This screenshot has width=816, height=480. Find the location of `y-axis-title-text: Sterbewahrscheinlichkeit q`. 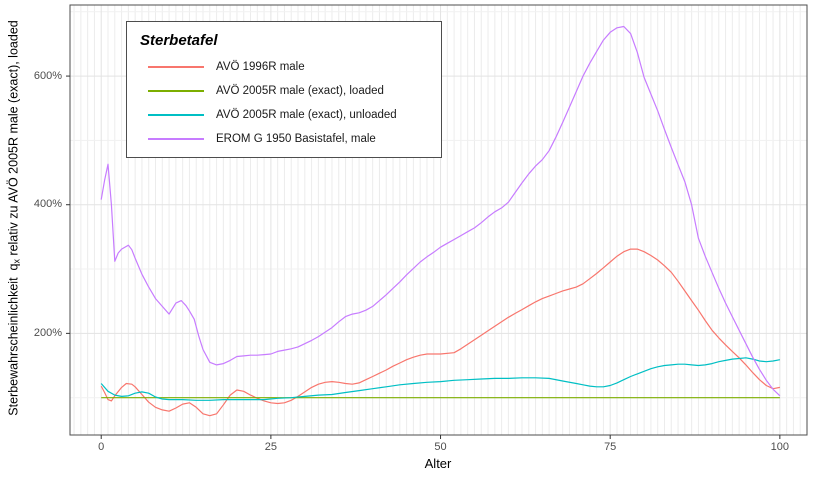

y-axis-title-text: Sterbewahrscheinlichkeit q is located at coordinates (13, 339).